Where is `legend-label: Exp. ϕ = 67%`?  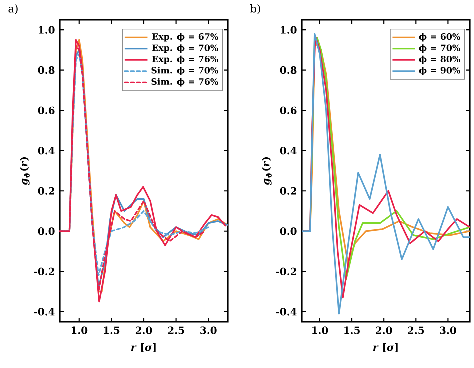
legend-label: Exp. ϕ = 67% is located at coordinates (185, 37).